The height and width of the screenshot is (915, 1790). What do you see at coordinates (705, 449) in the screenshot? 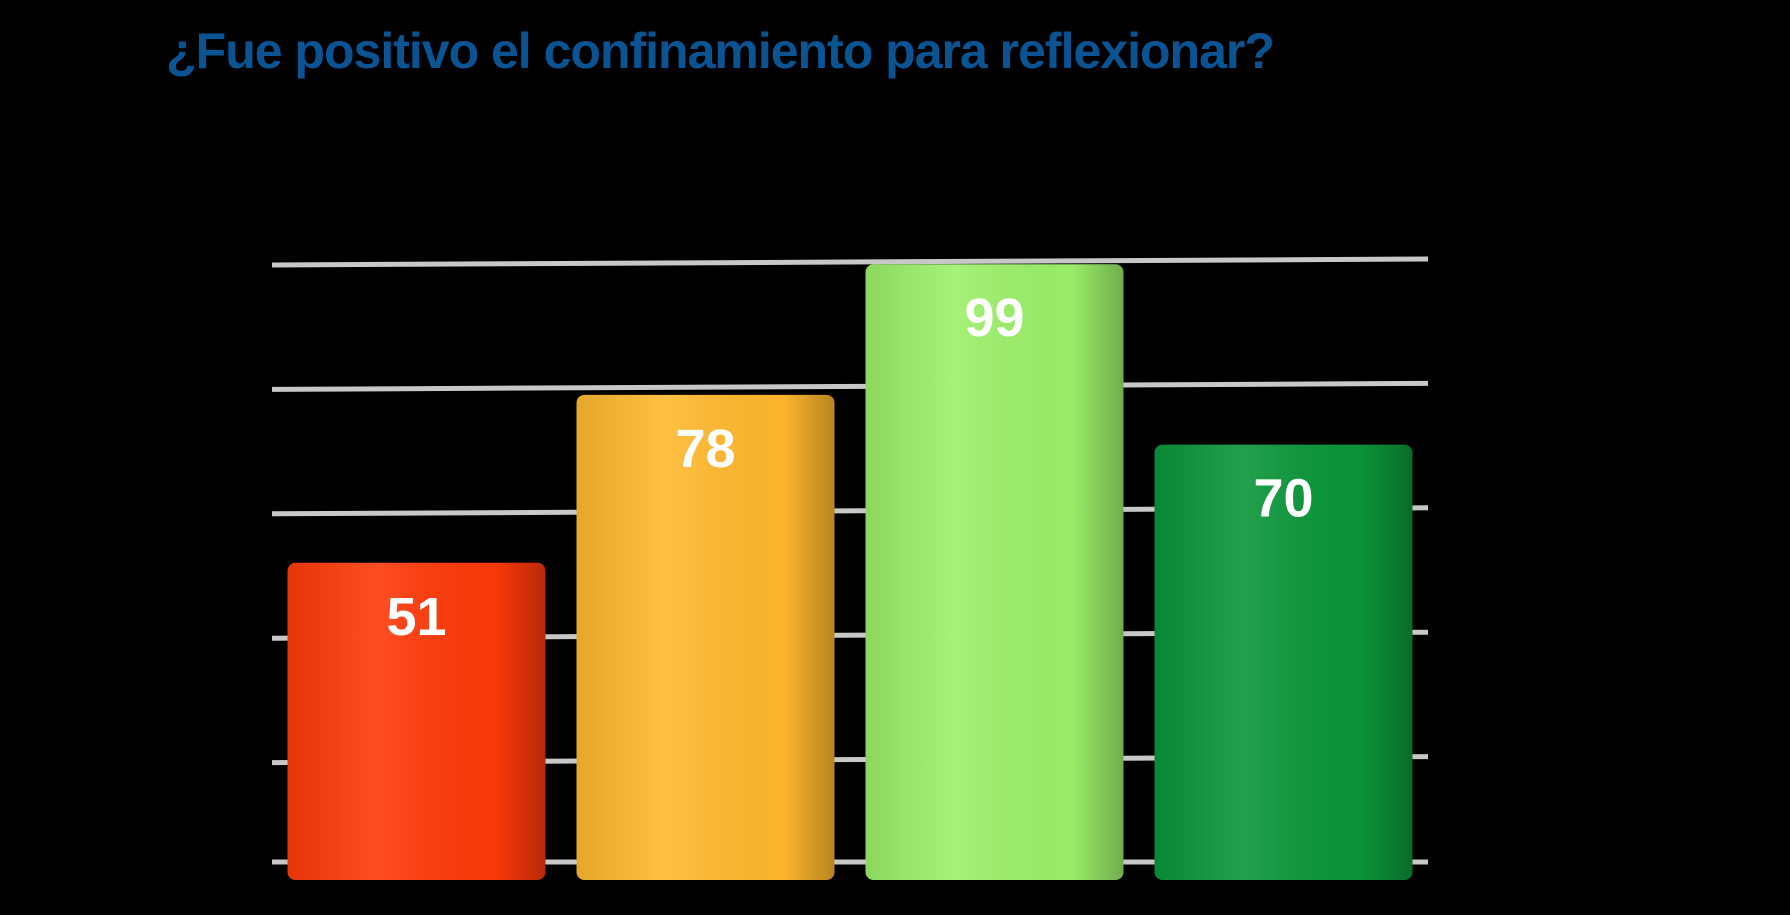
I see `data-label: 78` at bounding box center [705, 449].